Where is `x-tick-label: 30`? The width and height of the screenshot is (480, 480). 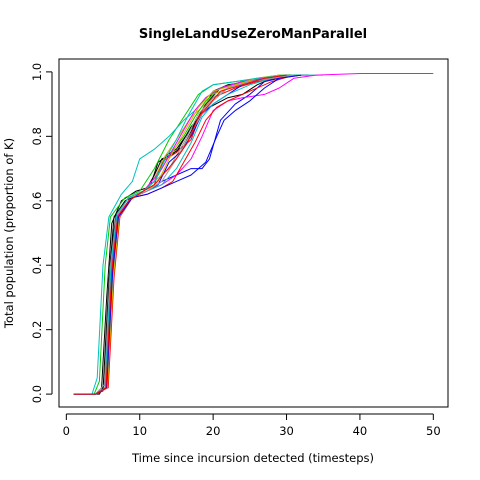 x-tick-label: 30 is located at coordinates (286, 431).